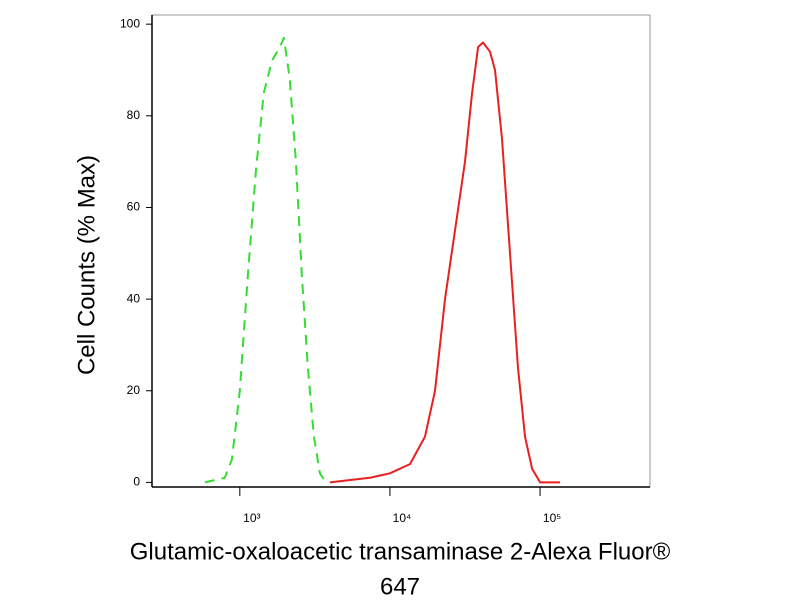  What do you see at coordinates (136, 482) in the screenshot?
I see `y-tick-label: 0` at bounding box center [136, 482].